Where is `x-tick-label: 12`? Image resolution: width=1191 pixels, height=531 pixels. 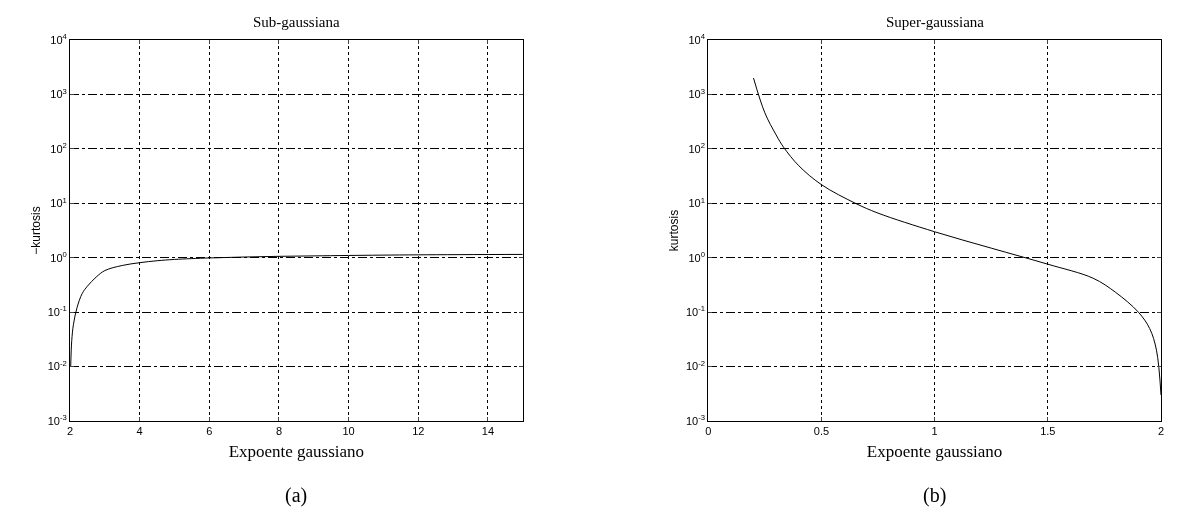
x-tick-label: 12 is located at coordinates (418, 431).